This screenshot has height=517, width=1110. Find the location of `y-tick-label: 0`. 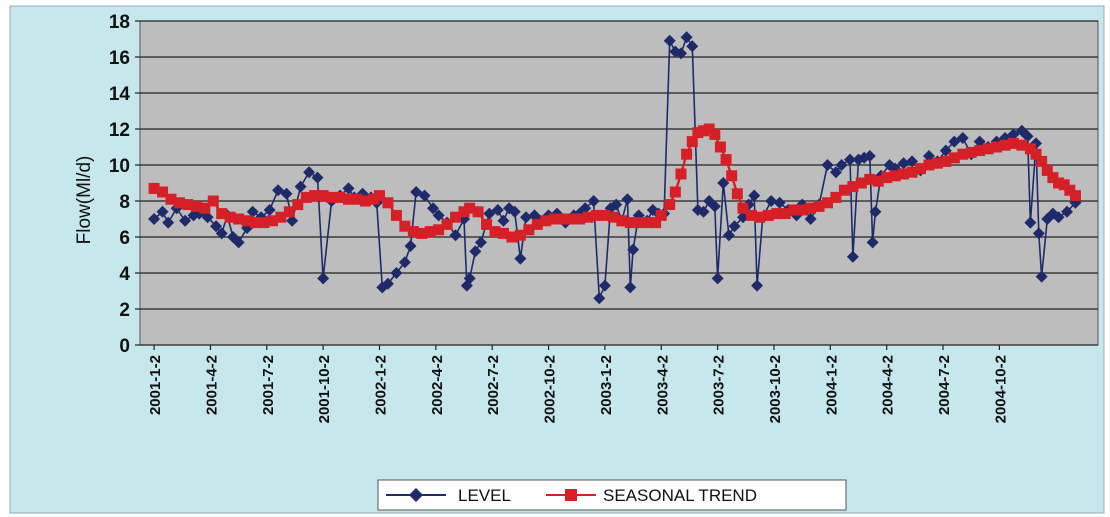

y-tick-label: 0 is located at coordinates (124, 346).